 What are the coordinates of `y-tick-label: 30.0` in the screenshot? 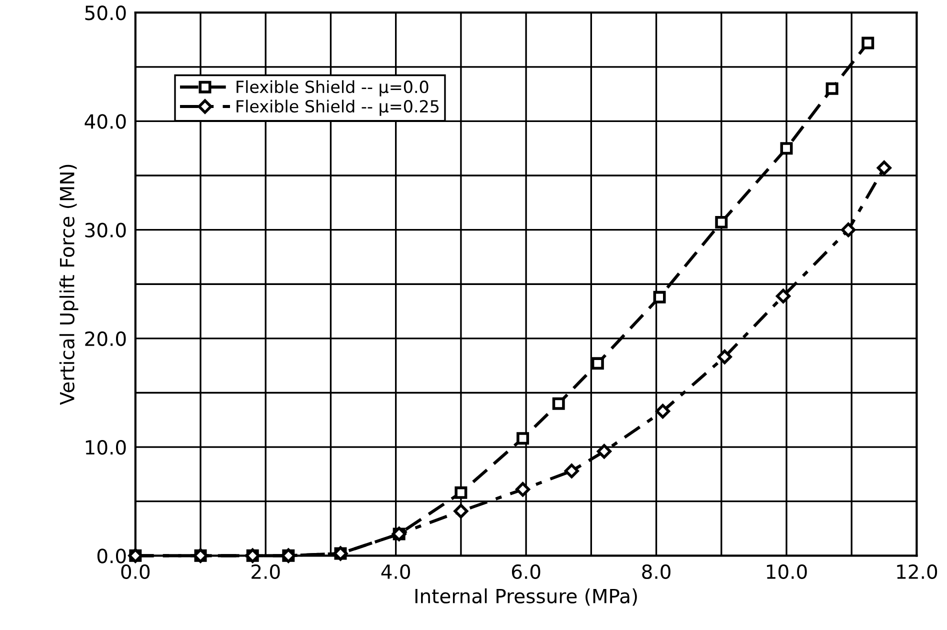 It's located at (105, 230).